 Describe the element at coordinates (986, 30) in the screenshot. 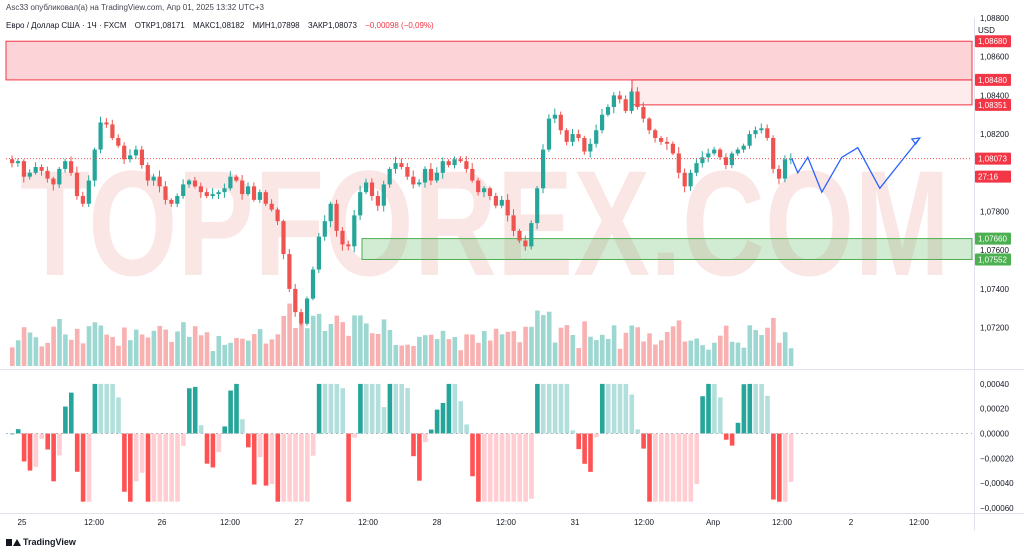

I see `currency-label: USD` at that location.